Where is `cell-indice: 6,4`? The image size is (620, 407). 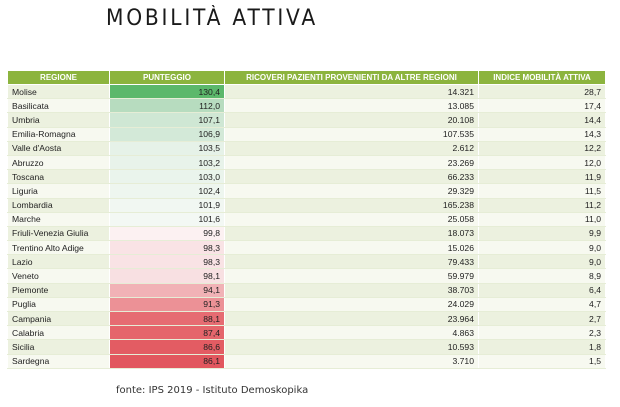
cell-indice: 6,4 is located at coordinates (542, 290).